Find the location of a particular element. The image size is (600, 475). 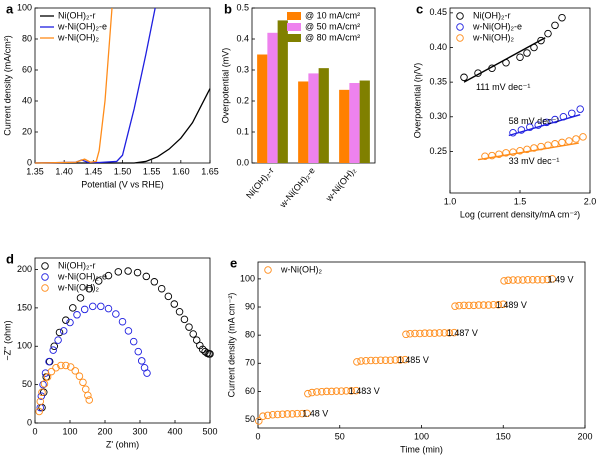

x-tick-label: 300 is located at coordinates (139, 431).